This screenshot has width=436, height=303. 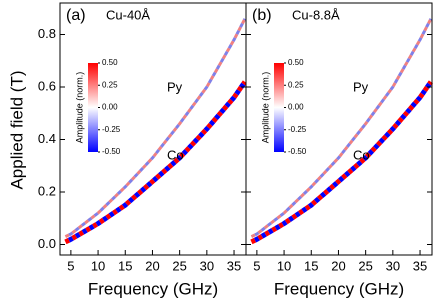 I want to click on y-axis-label: Applied field (T), so click(x=16, y=129).